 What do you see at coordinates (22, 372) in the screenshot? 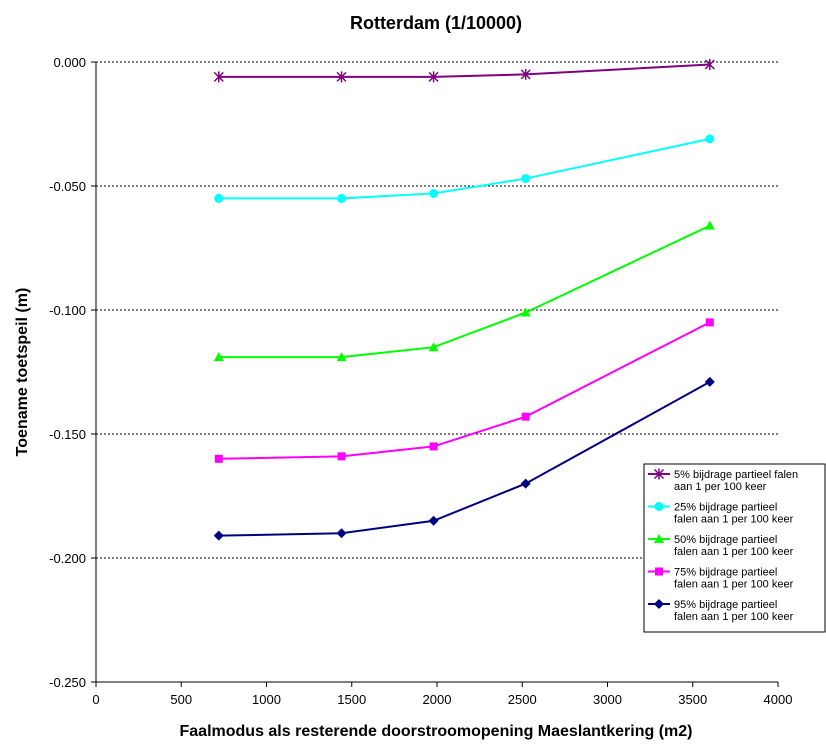
I see `y-axis-label: Toename toetspeil (m)` at bounding box center [22, 372].